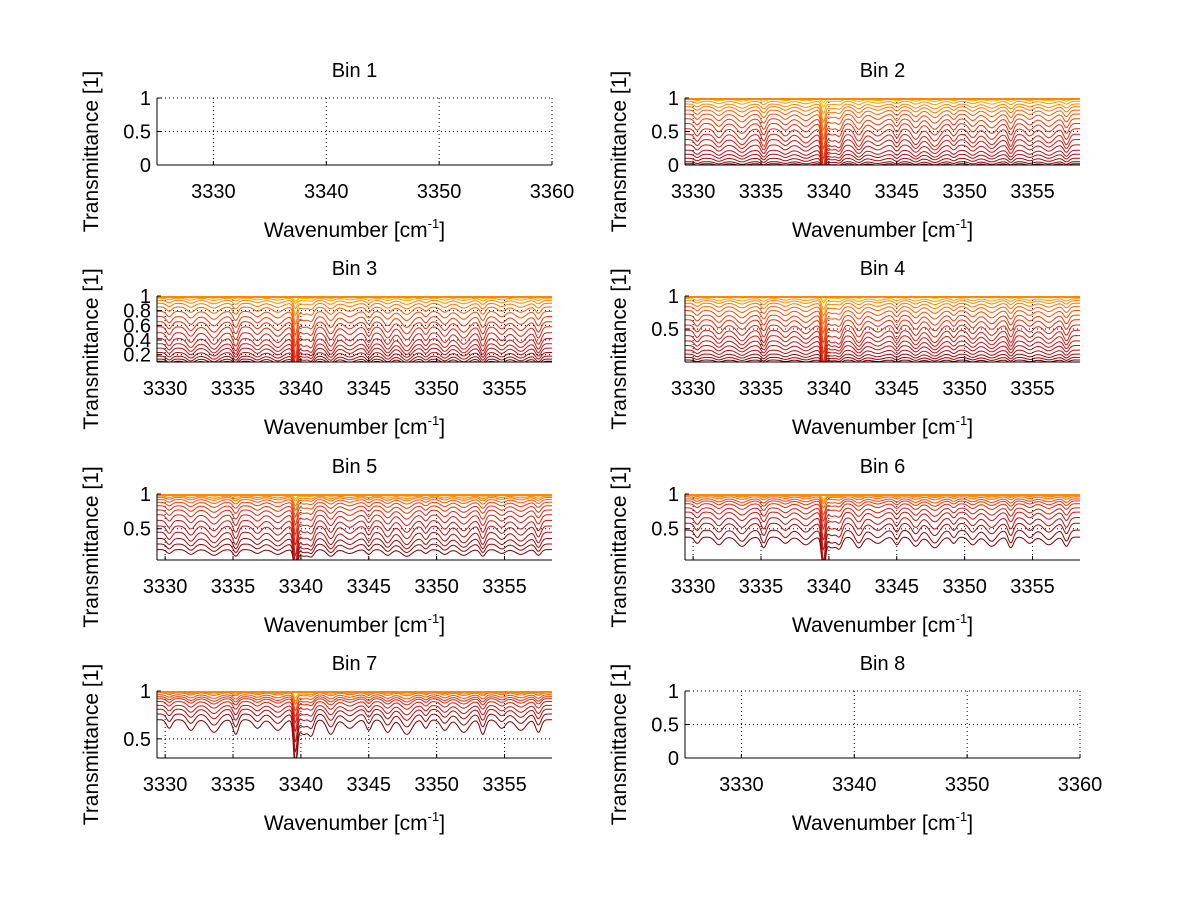 The height and width of the screenshot is (901, 1200). I want to click on grid, so click(355, 131).